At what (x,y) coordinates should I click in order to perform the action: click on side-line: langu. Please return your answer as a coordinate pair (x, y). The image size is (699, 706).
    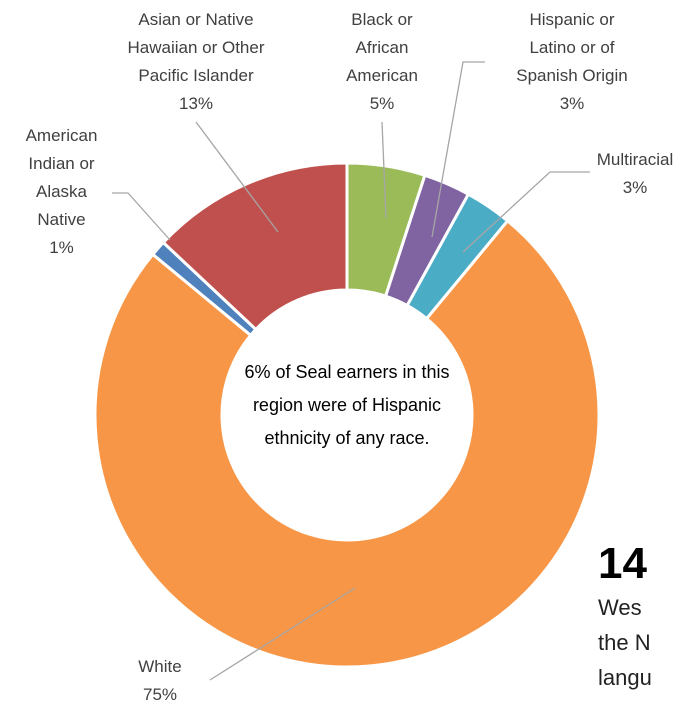
    Looking at the image, I should click on (625, 677).